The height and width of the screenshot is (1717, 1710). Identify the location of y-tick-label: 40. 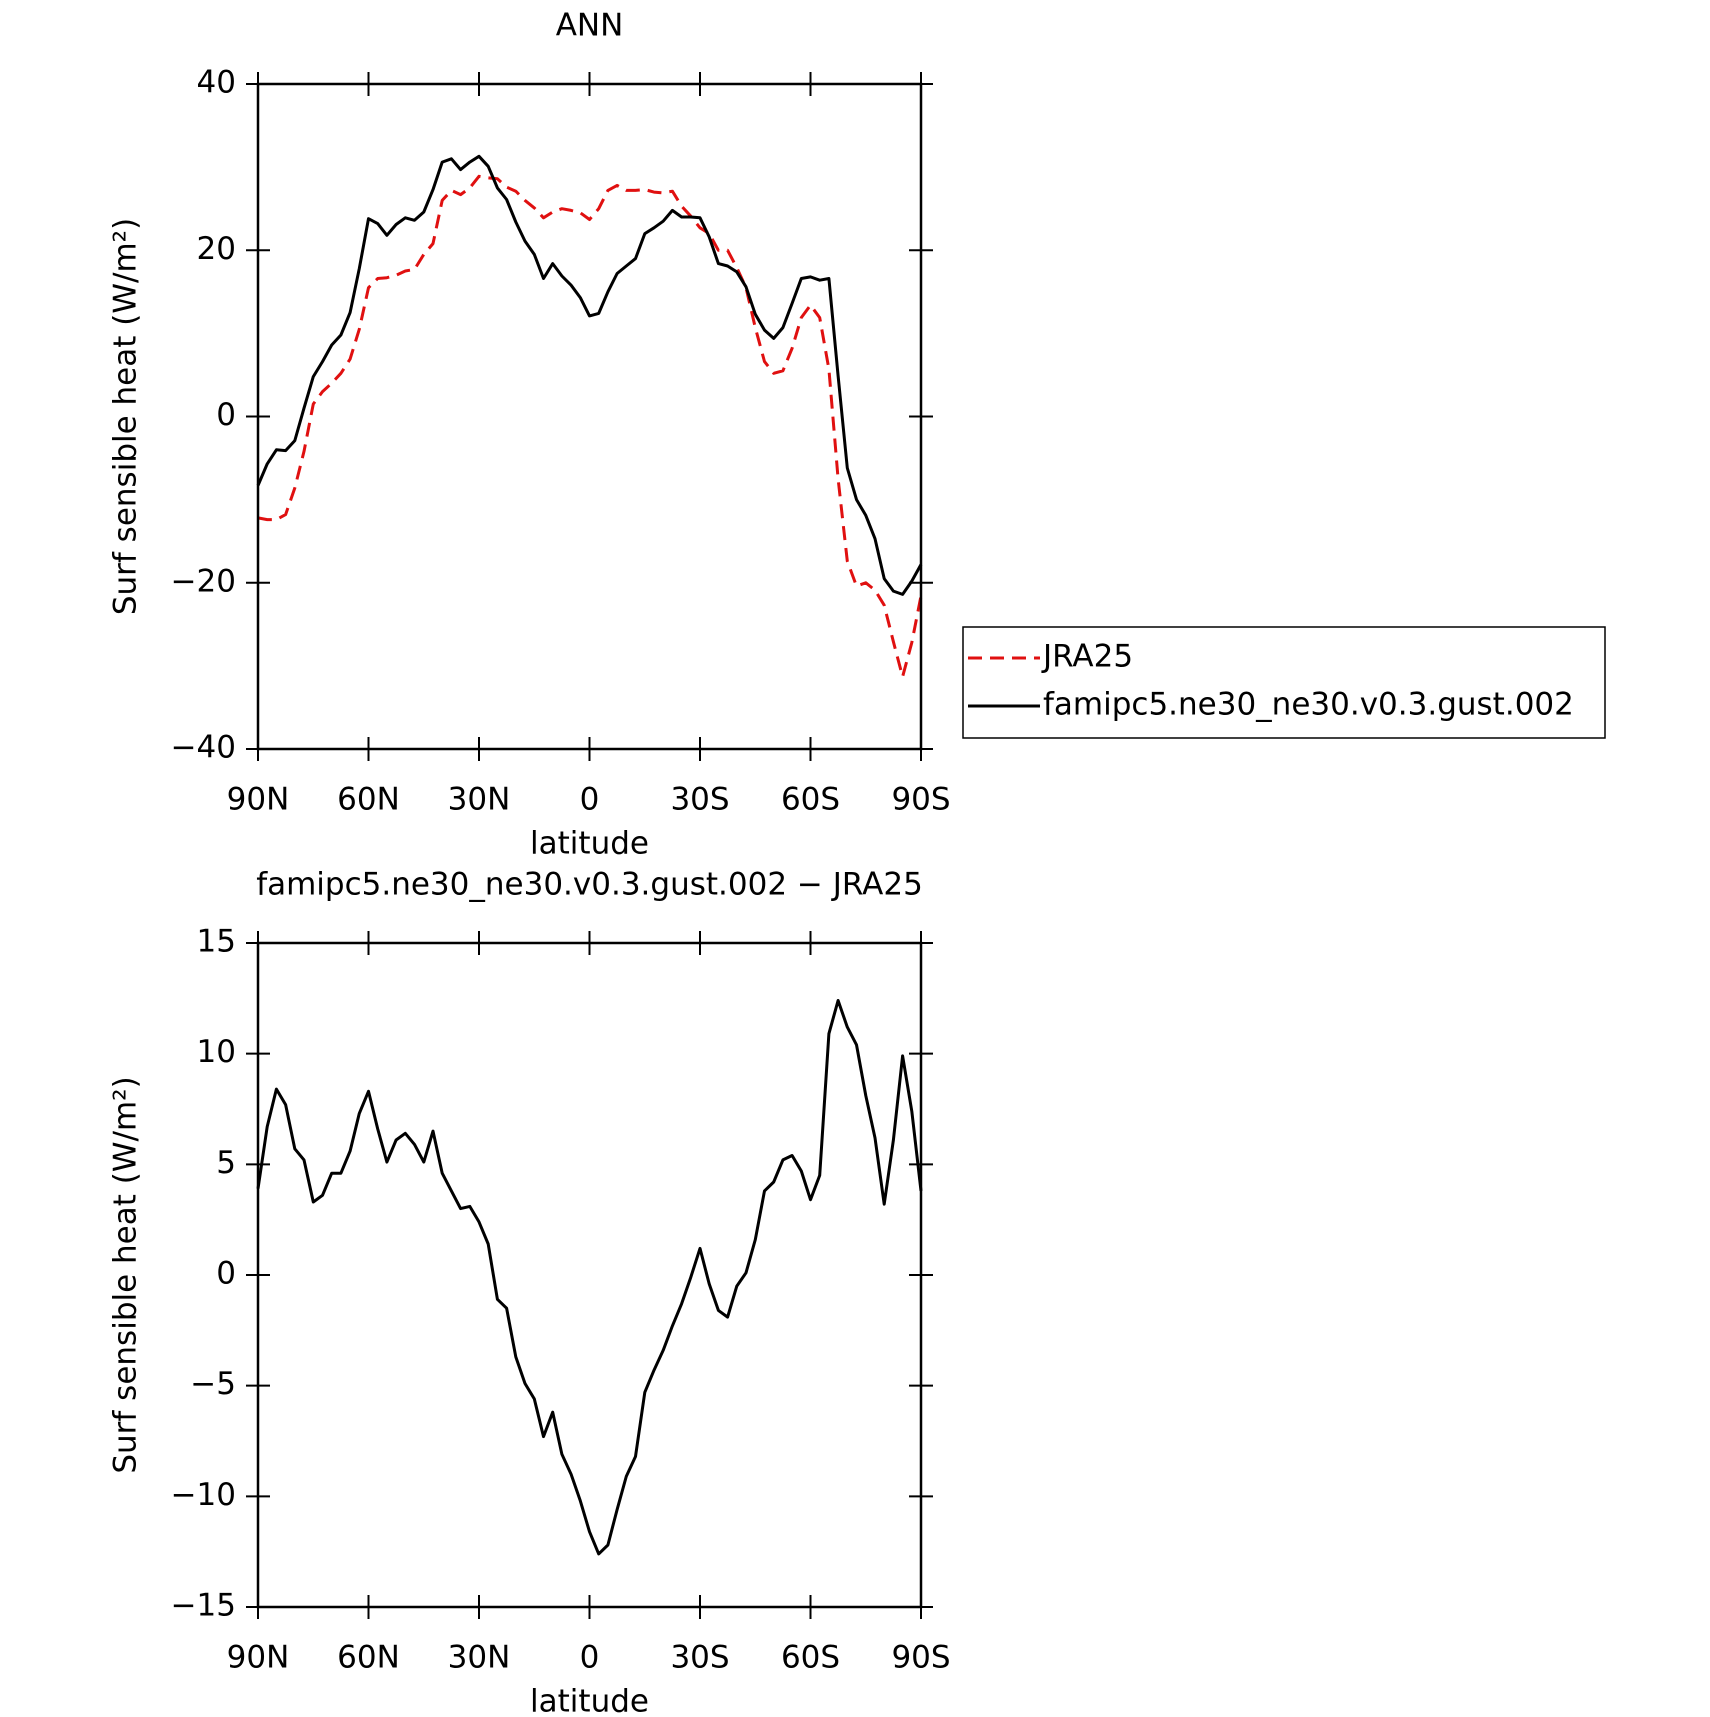
(216, 83).